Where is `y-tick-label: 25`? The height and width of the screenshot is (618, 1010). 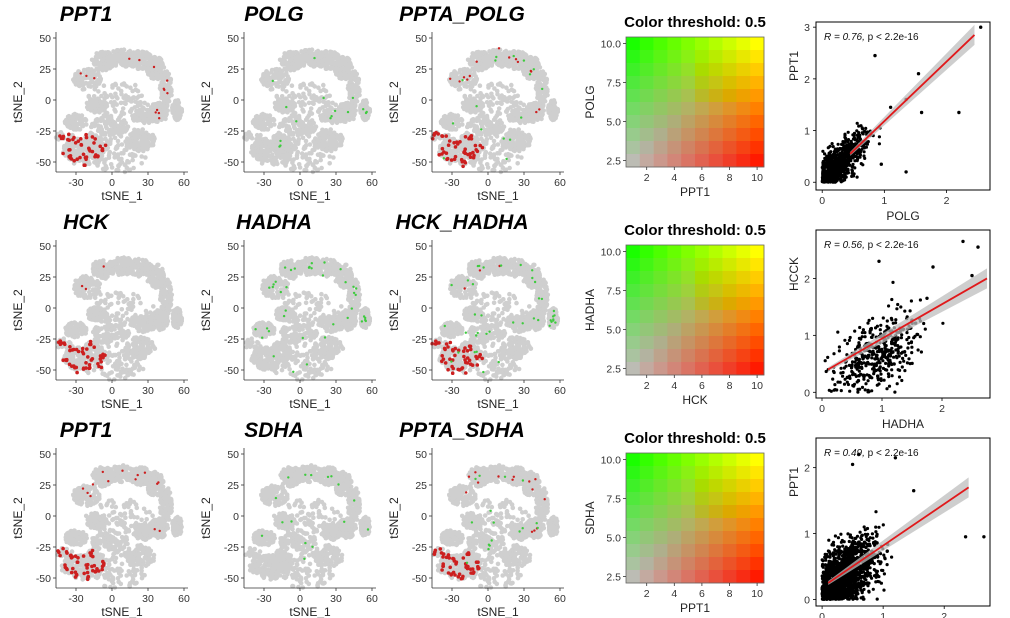
y-tick-label: 25 is located at coordinates (45, 70).